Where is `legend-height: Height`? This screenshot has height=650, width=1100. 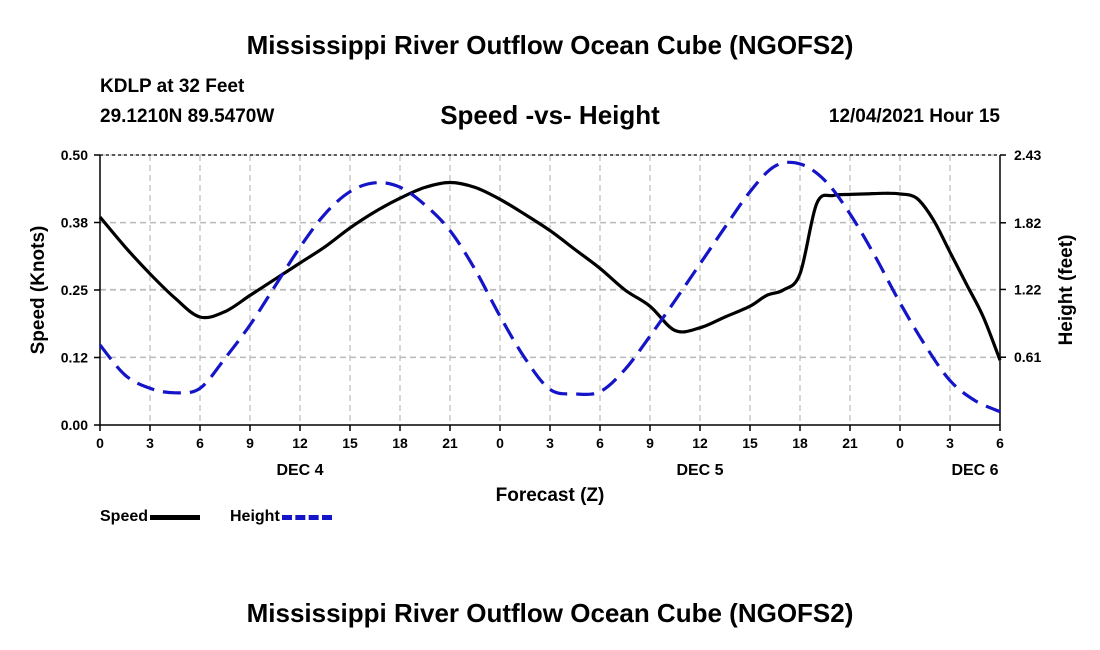
legend-height: Height is located at coordinates (281, 517).